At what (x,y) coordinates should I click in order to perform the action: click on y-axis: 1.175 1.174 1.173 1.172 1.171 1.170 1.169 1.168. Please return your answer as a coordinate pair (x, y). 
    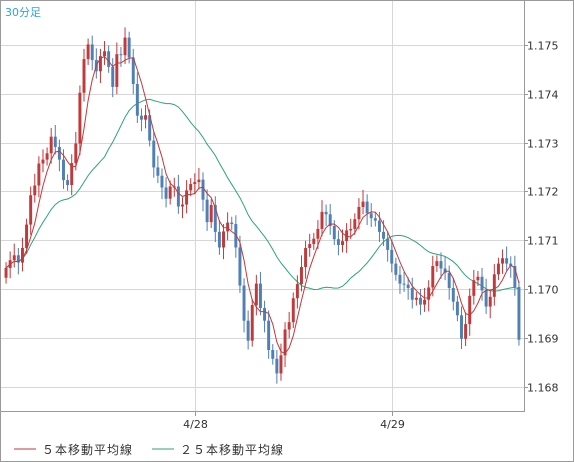
    Looking at the image, I should click on (541, 217).